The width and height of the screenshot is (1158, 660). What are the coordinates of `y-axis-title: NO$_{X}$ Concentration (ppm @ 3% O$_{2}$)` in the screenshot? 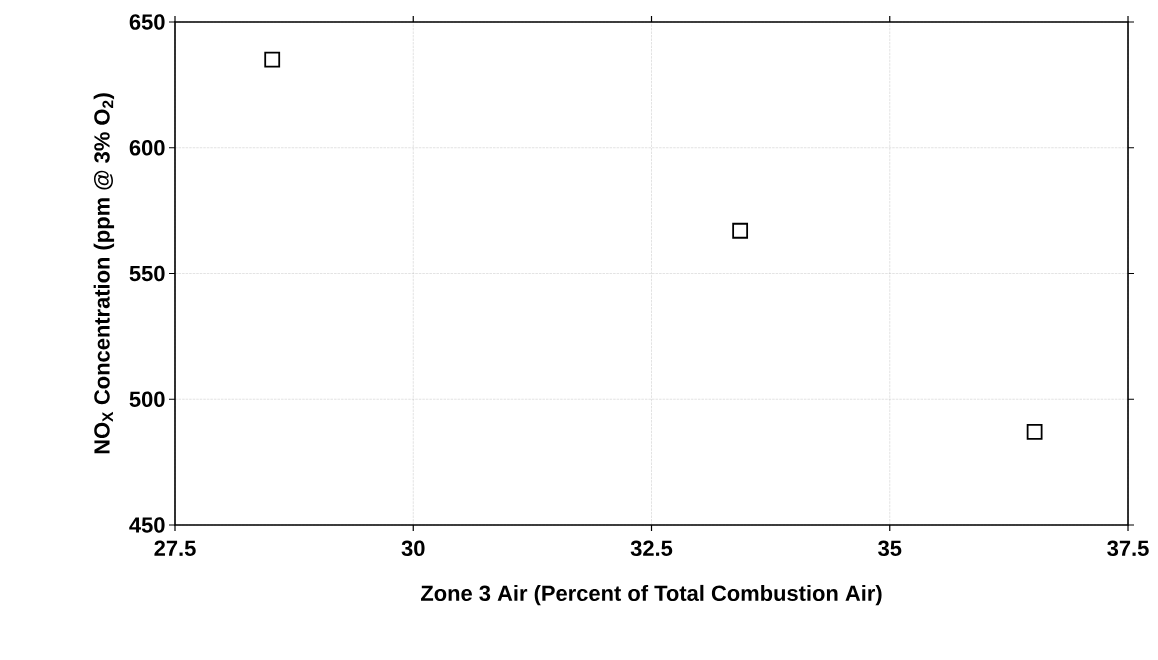 It's located at (104, 273).